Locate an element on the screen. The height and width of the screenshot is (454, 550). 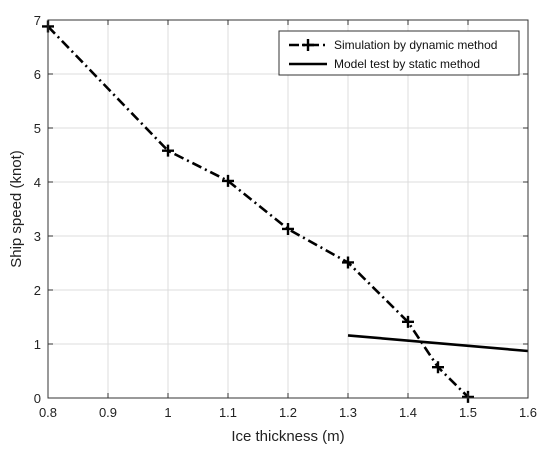
y-tick-label: 4 is located at coordinates (37, 182).